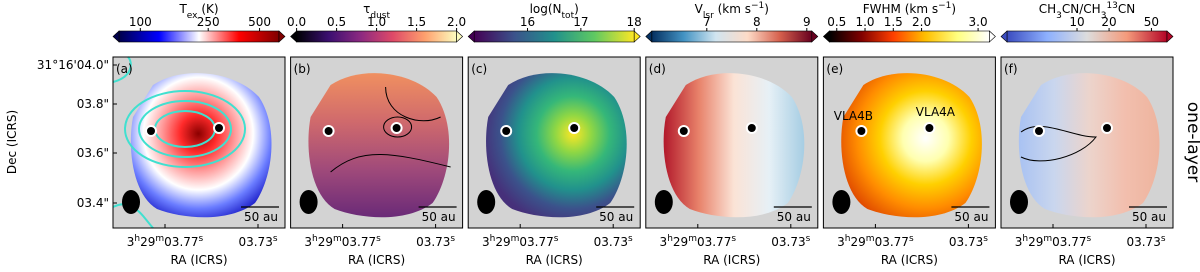 The height and width of the screenshot is (272, 1200). What do you see at coordinates (936, 112) in the screenshot?
I see `source-label: VLA4A` at bounding box center [936, 112].